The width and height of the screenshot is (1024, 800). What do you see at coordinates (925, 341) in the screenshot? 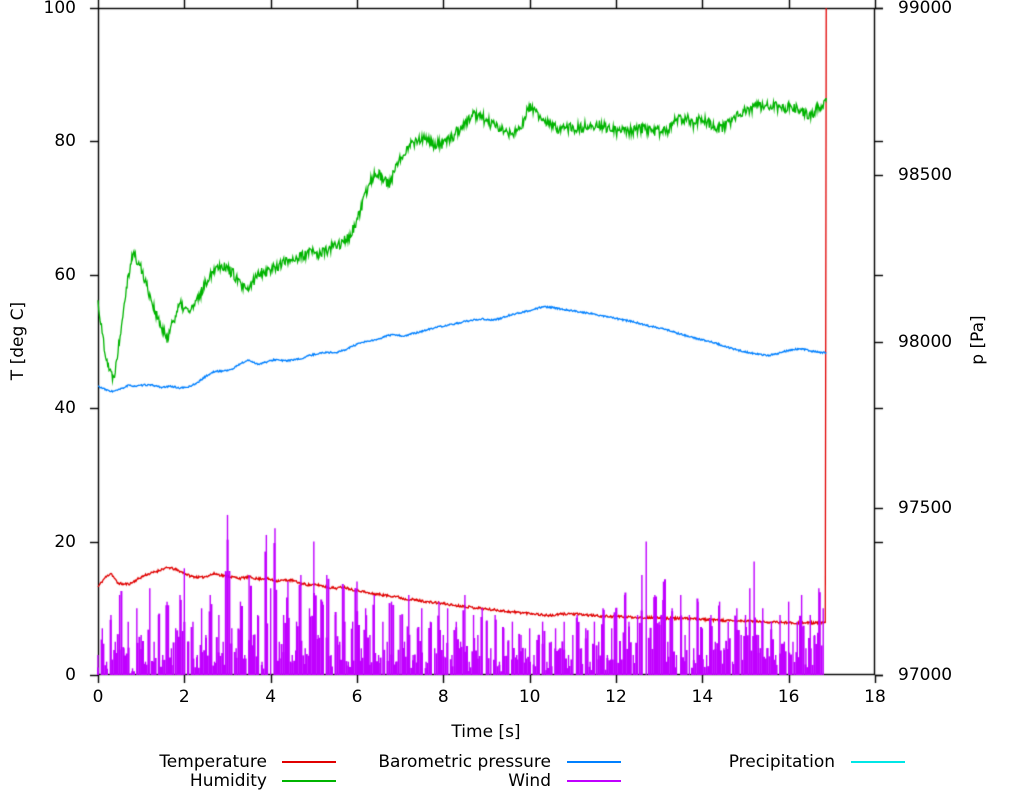
I see `y-right-tick-label: 98000` at bounding box center [925, 341].